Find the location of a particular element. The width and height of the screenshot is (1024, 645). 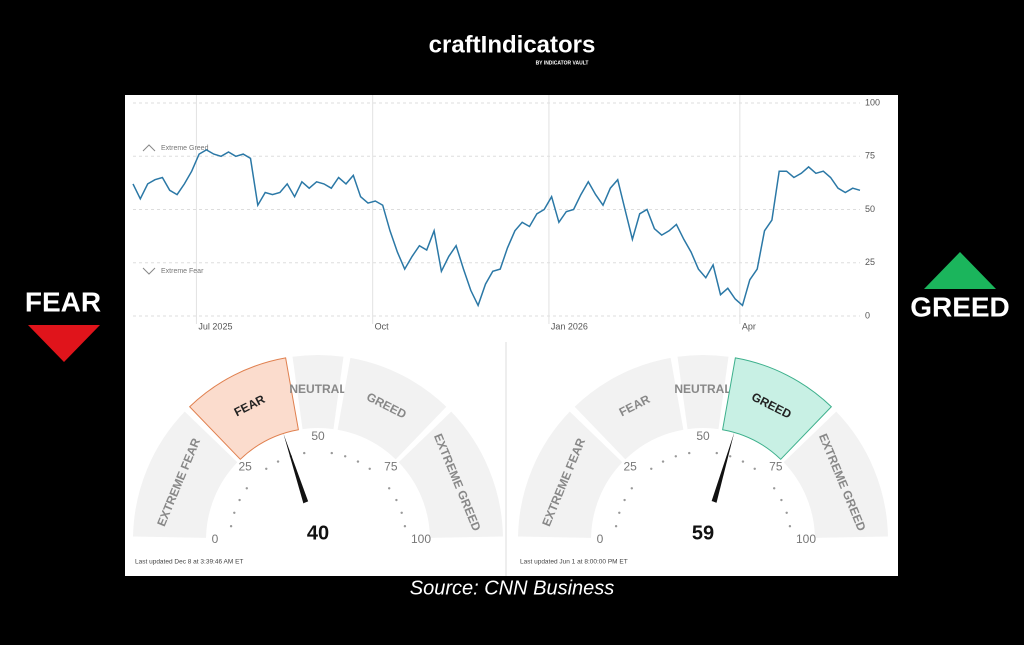

x-tick-label: Apr is located at coordinates (749, 326).